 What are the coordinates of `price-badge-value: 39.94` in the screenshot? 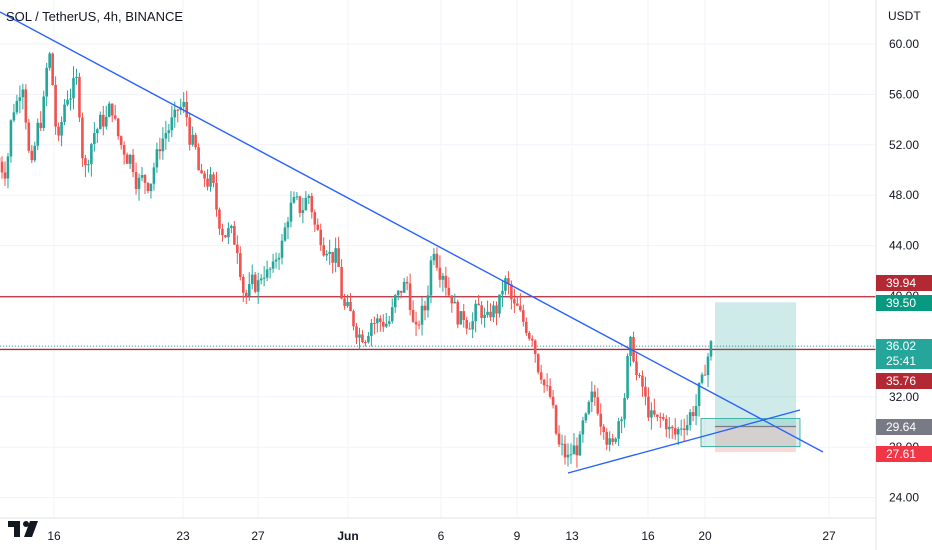 It's located at (901, 283).